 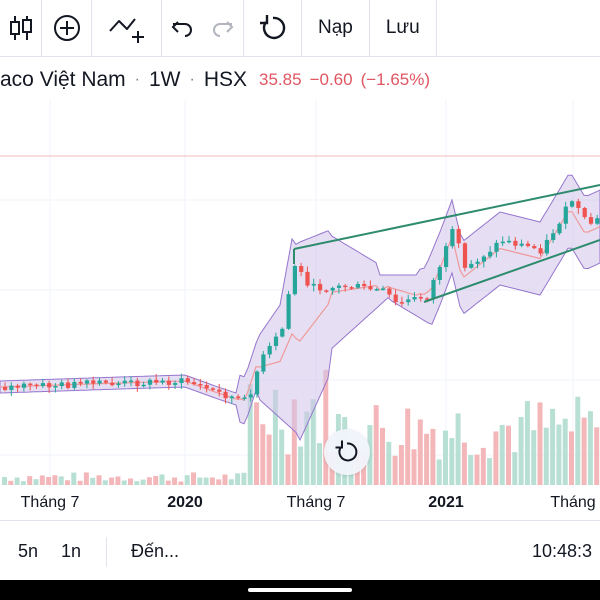 What do you see at coordinates (223, 28) in the screenshot?
I see `redo-icon` at bounding box center [223, 28].